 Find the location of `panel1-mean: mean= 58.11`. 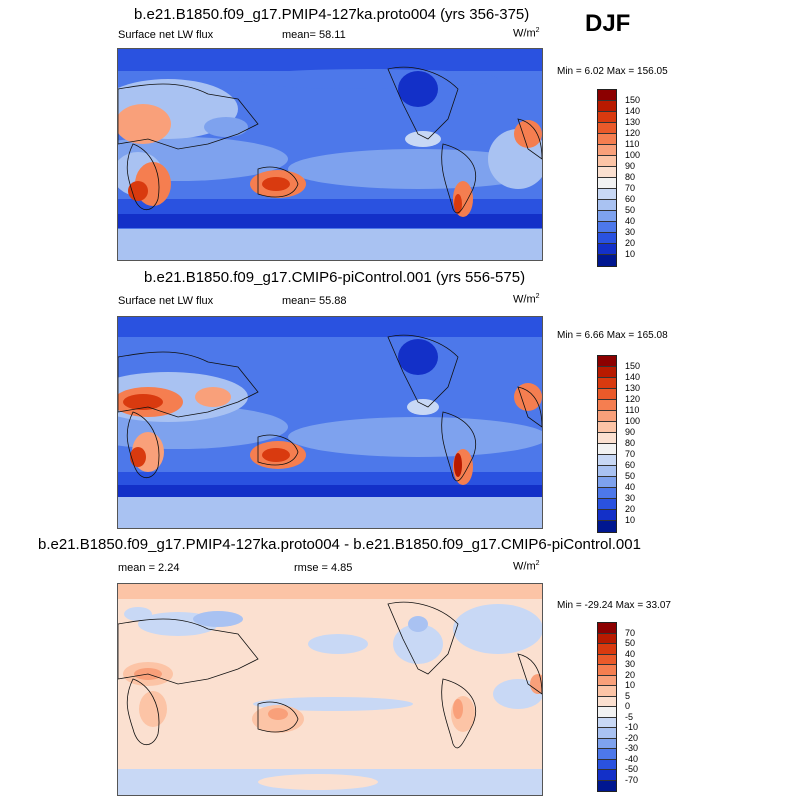

panel1-mean: mean= 58.11 is located at coordinates (314, 35).